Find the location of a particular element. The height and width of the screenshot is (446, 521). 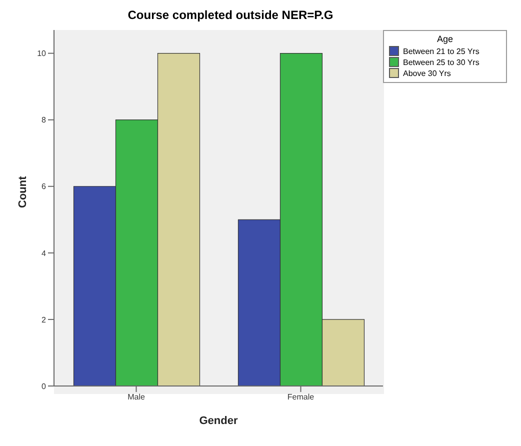

y-tick-label: 6 is located at coordinates (44, 187).